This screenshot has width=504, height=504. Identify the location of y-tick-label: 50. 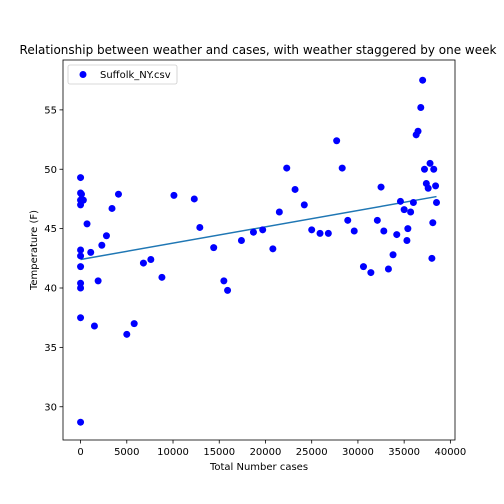
(50, 170).